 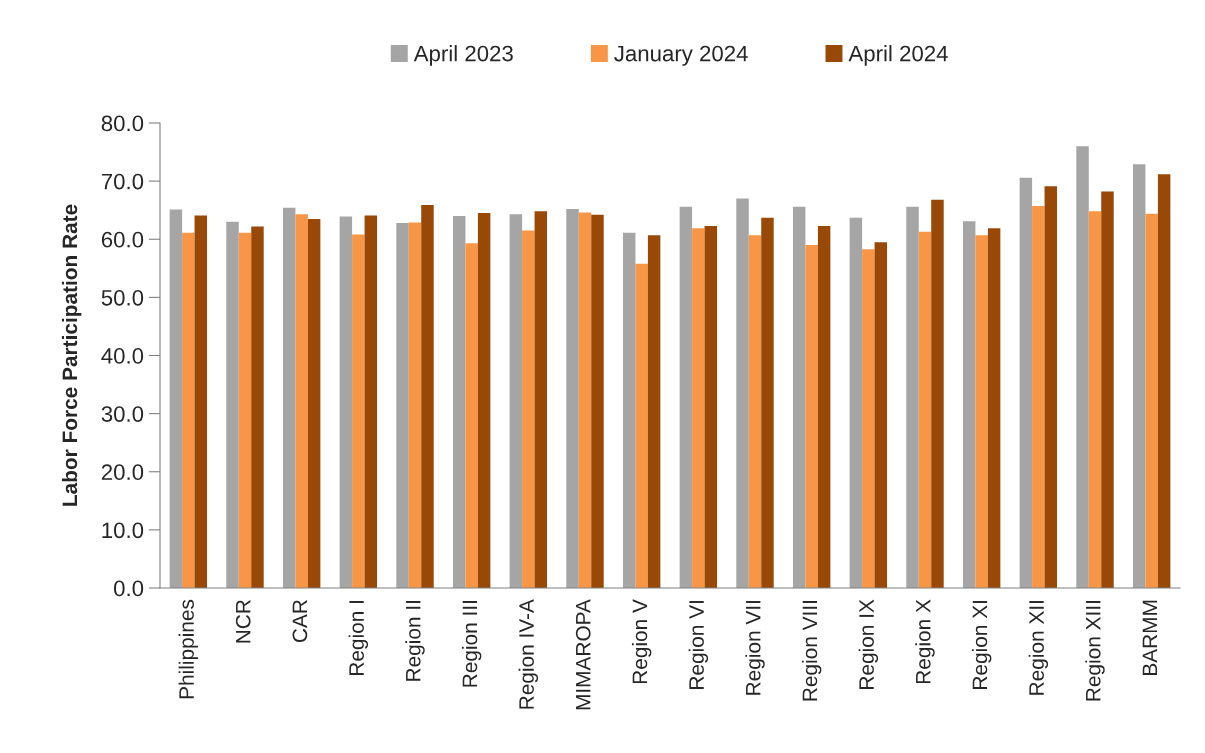 I want to click on y-tick-label: 0.0, so click(x=129, y=588).